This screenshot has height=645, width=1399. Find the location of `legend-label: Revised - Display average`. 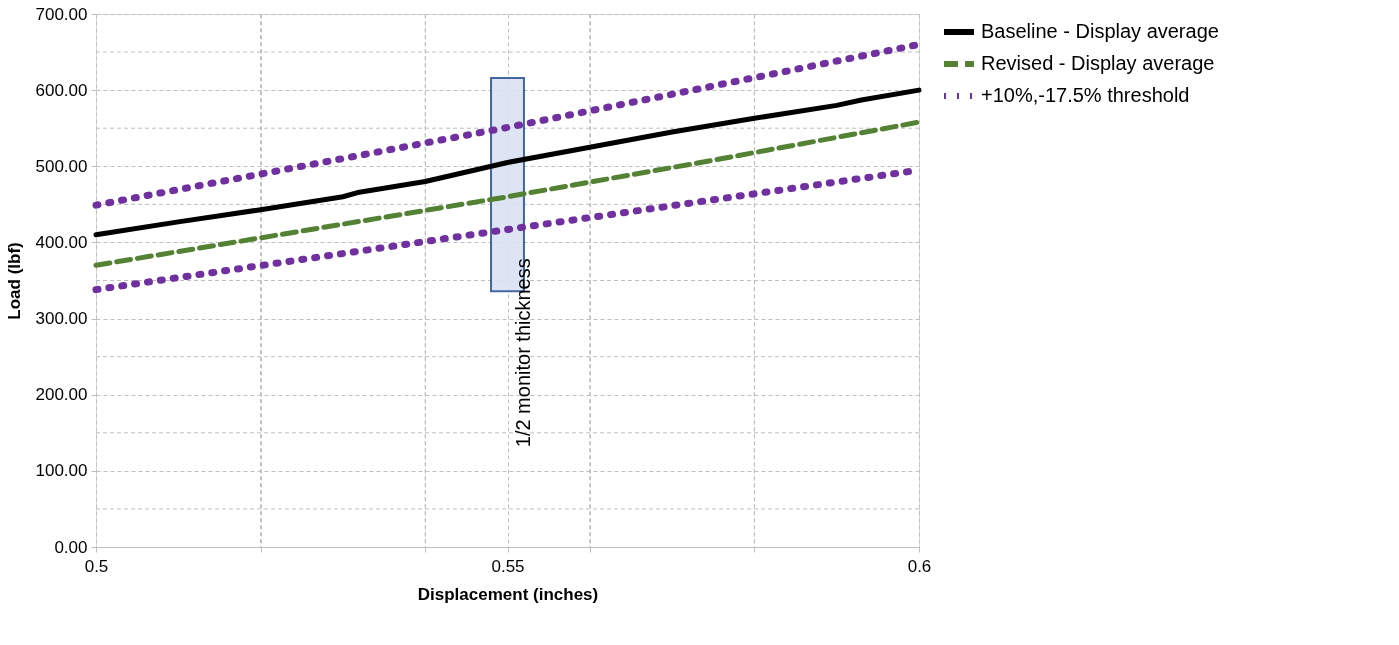

legend-label: Revised - Display average is located at coordinates (1098, 63).